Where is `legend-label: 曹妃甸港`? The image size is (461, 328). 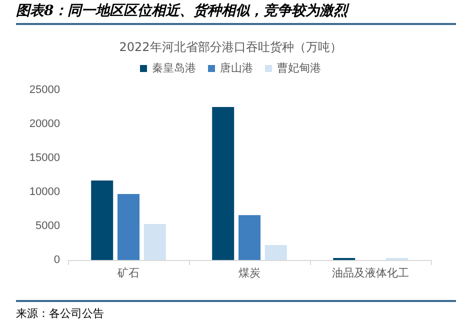 legend-label: 曹妃甸港 is located at coordinates (299, 68).